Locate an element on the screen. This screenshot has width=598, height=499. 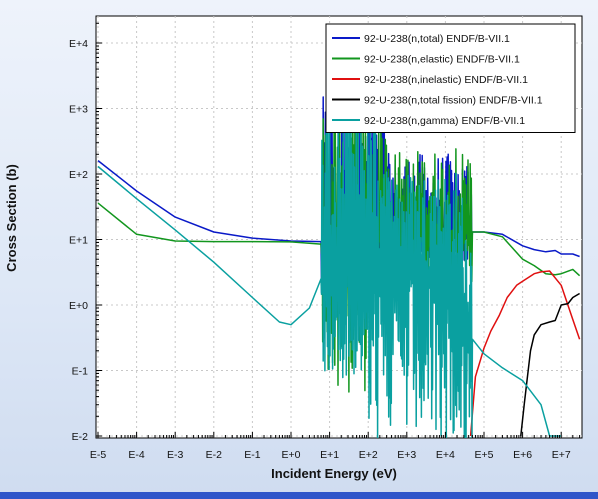
x-tick-label: E+6 is located at coordinates (522, 455).